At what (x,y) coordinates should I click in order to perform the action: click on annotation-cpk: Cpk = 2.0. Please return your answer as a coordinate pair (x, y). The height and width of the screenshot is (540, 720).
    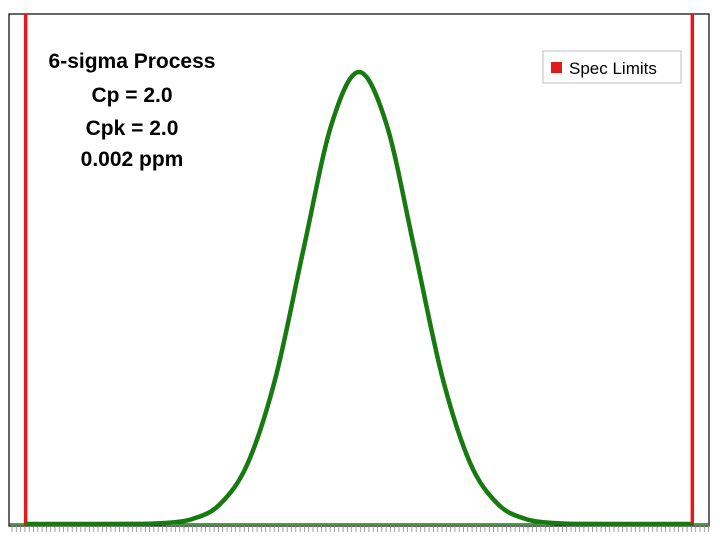
    Looking at the image, I should click on (132, 128).